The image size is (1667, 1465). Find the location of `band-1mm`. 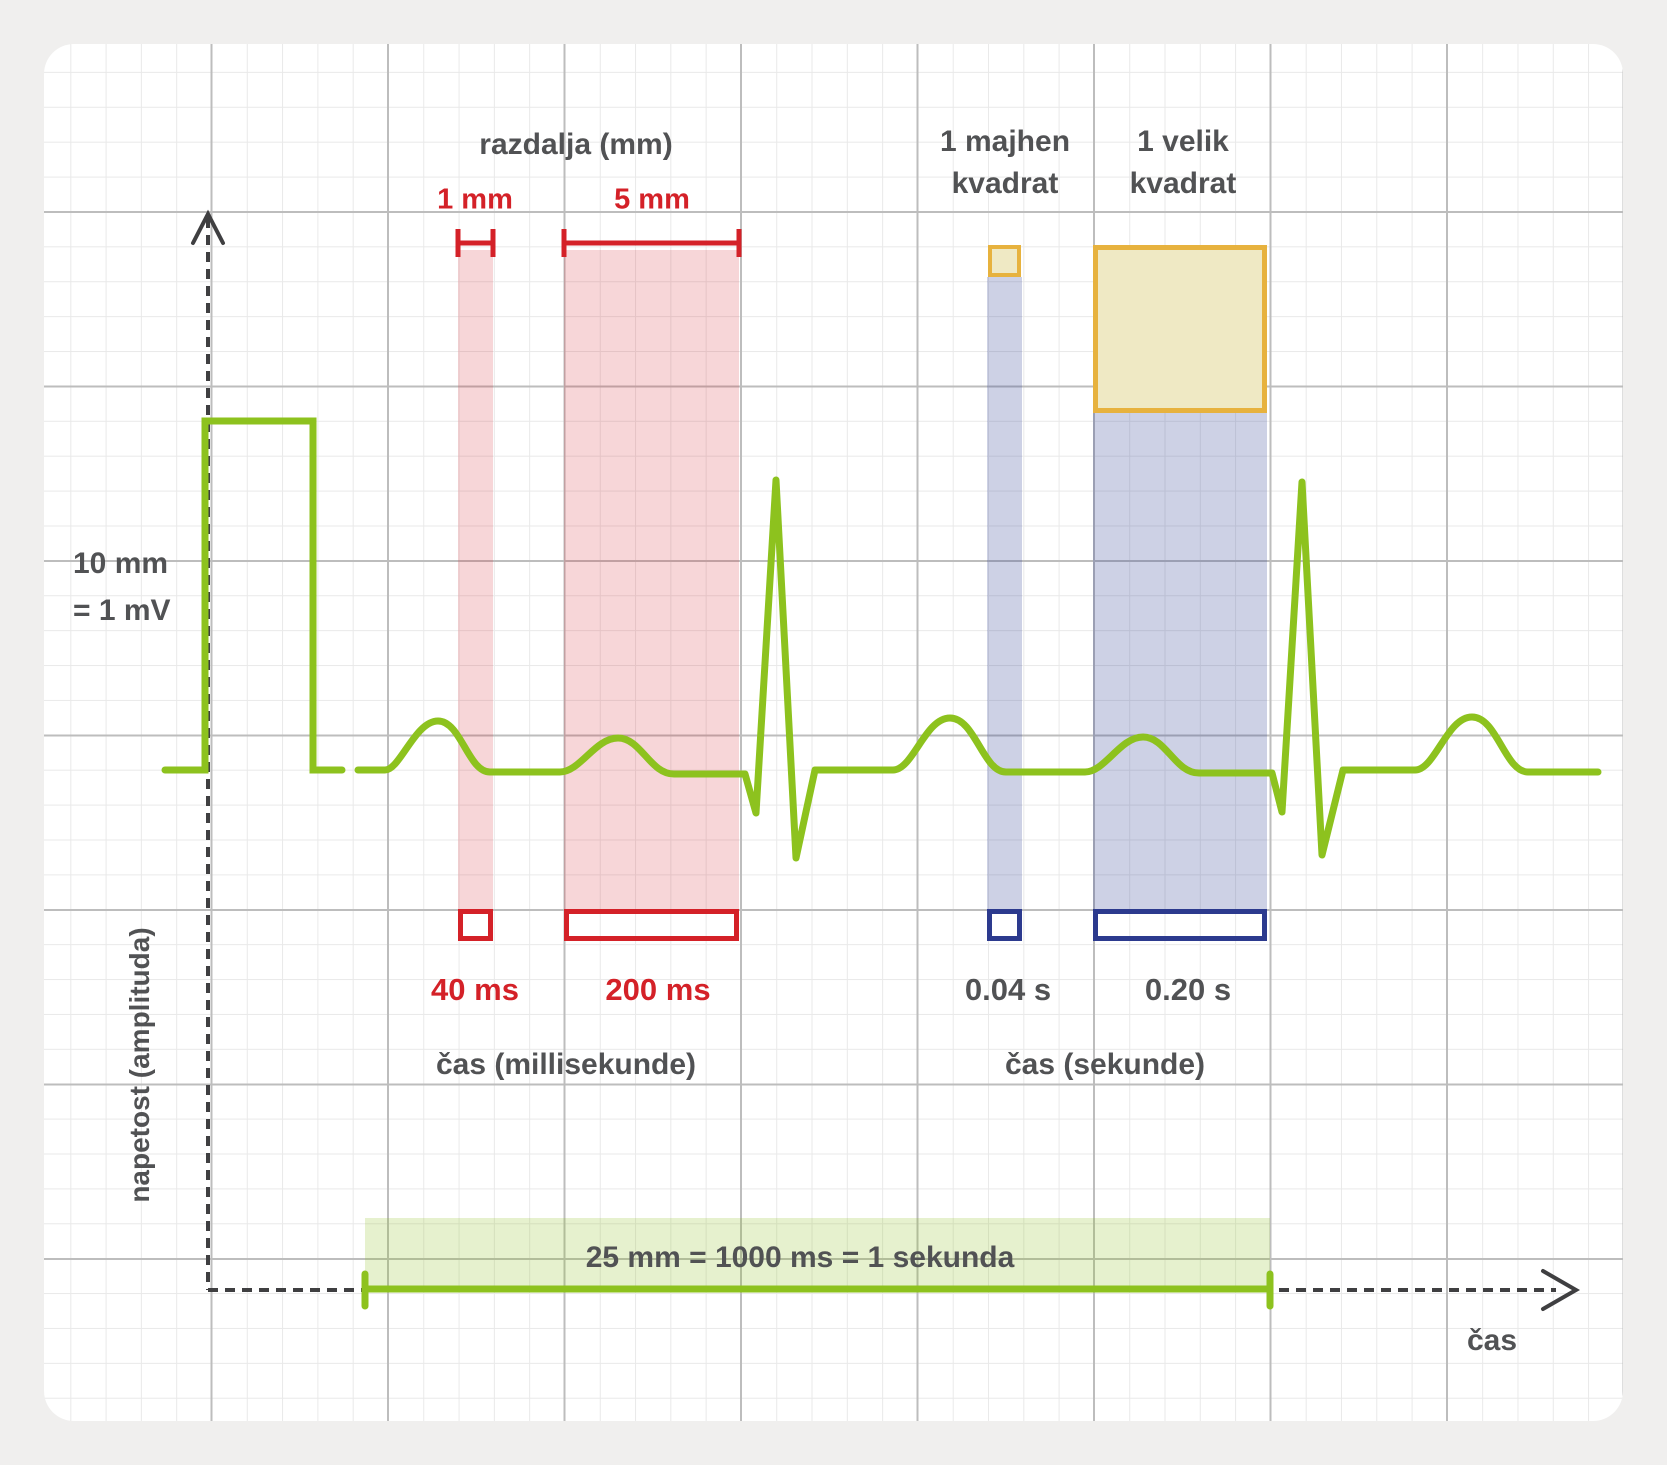

band-1mm is located at coordinates (475, 579).